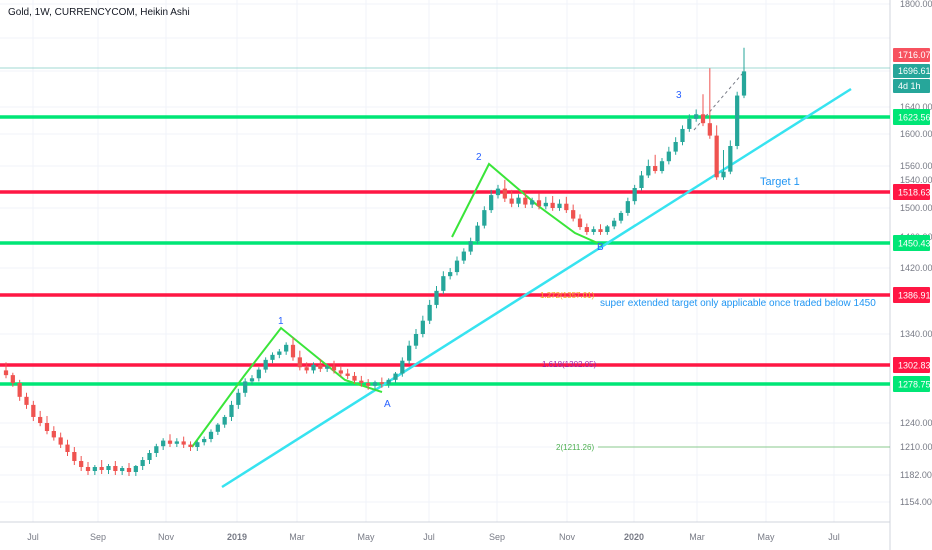 The height and width of the screenshot is (550, 932). I want to click on wave-label-1: 1, so click(281, 321).